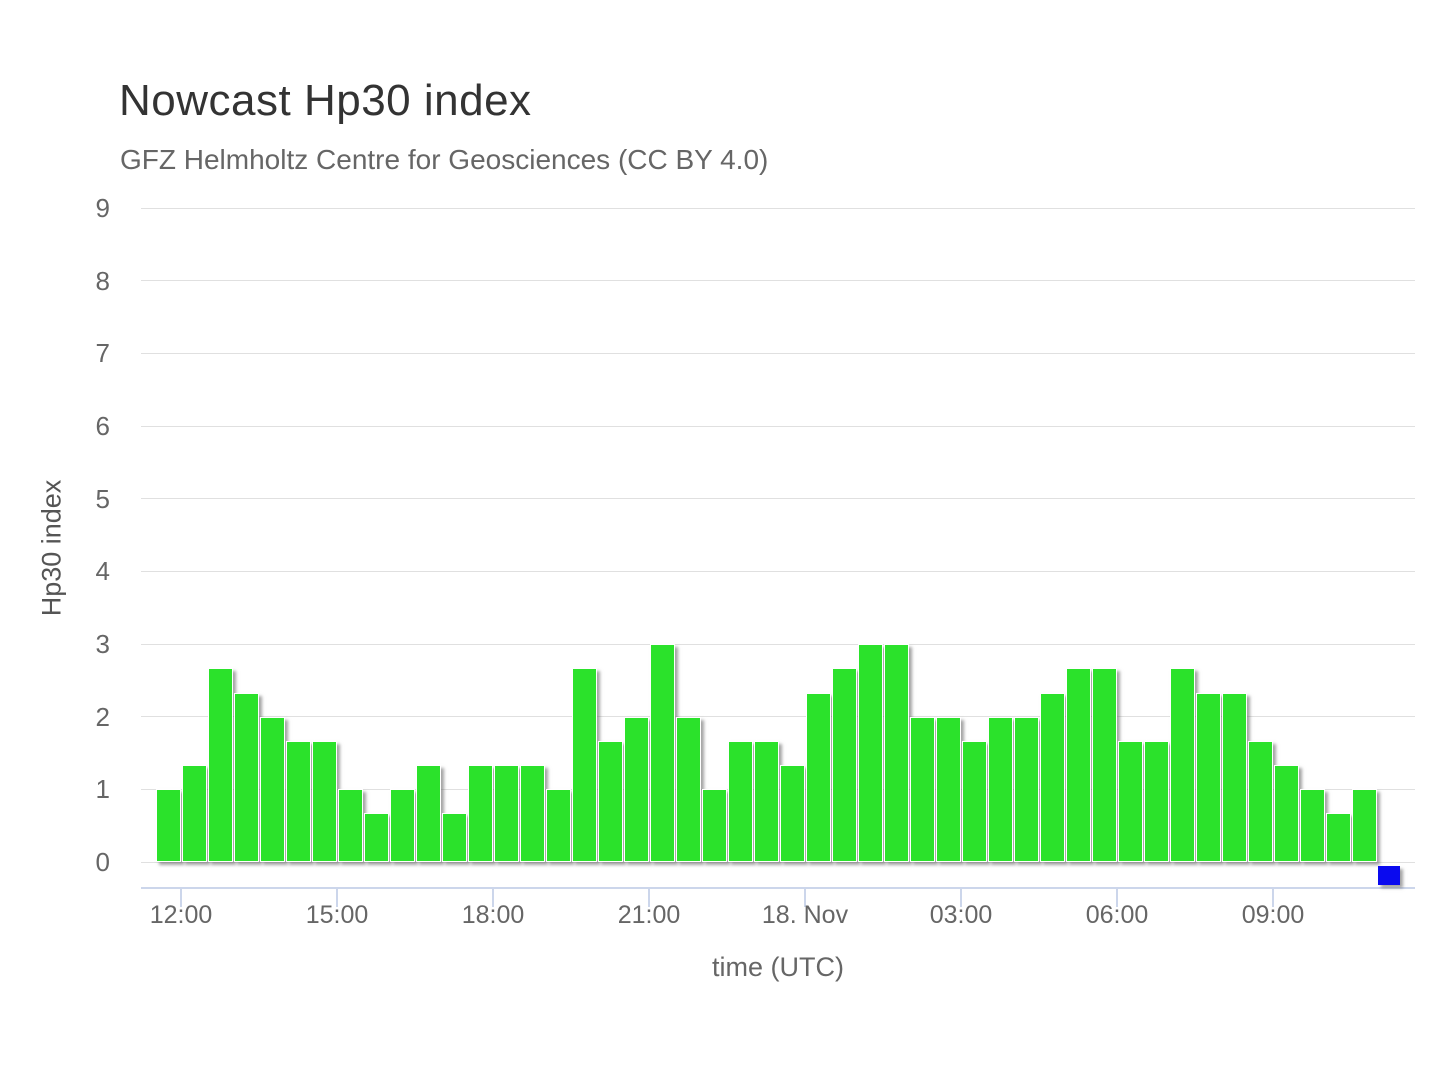 The width and height of the screenshot is (1440, 1080). What do you see at coordinates (325, 100) in the screenshot?
I see `chart-title: Nowcast Hp30 index` at bounding box center [325, 100].